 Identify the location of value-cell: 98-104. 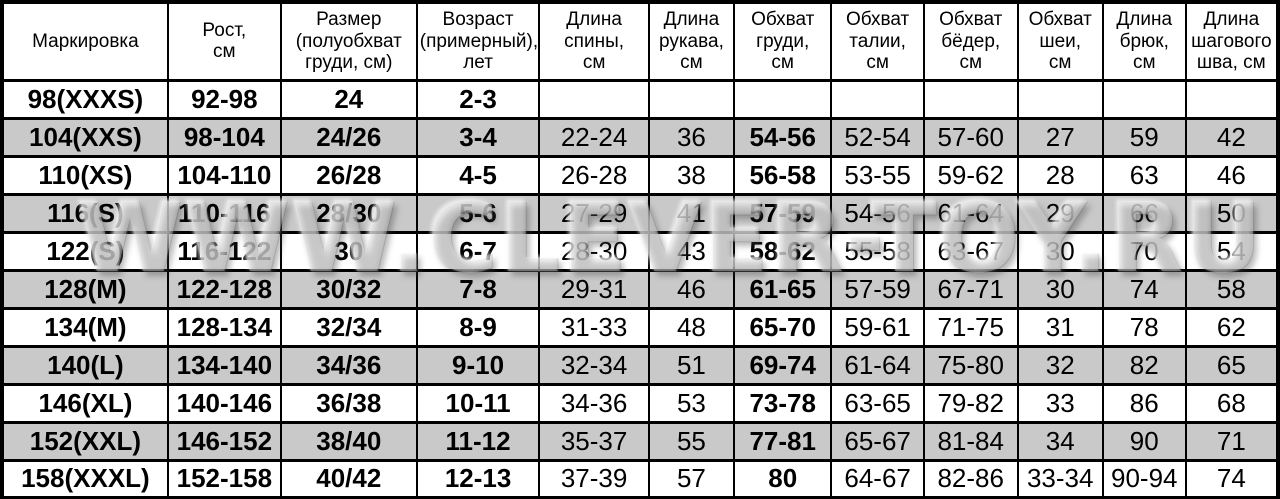
(224, 137).